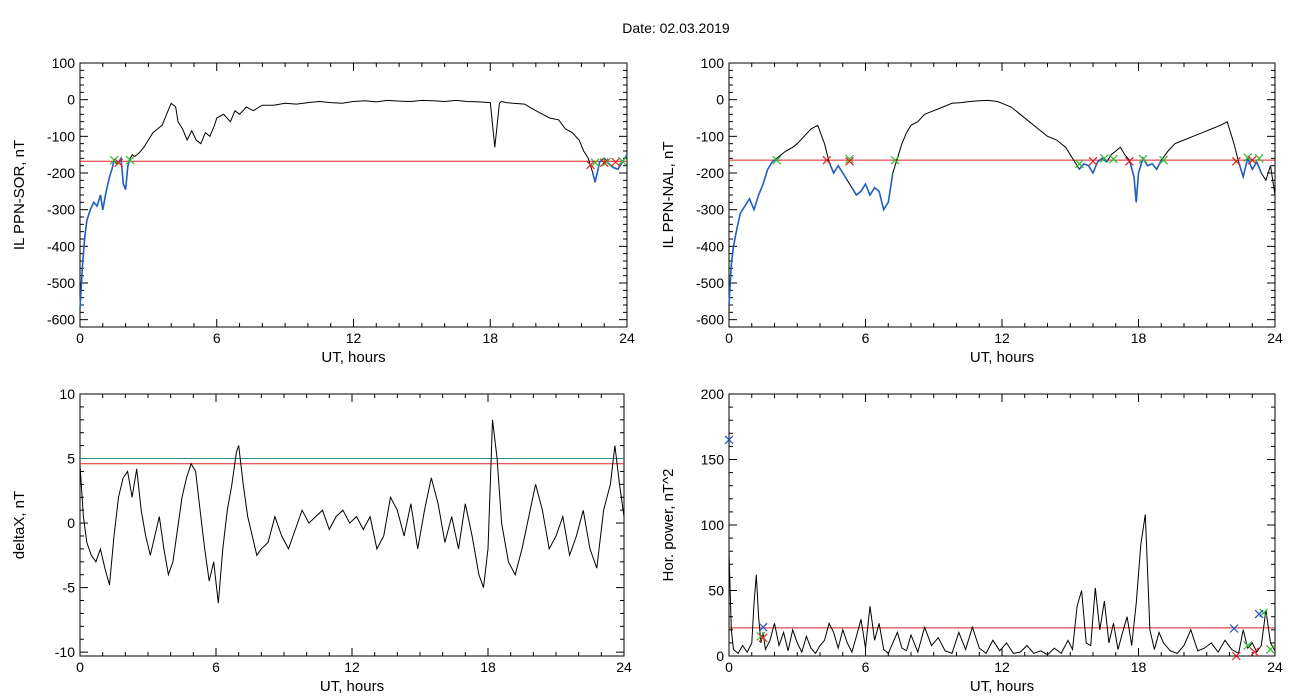  What do you see at coordinates (71, 459) in the screenshot?
I see `y-tick-label: 5` at bounding box center [71, 459].